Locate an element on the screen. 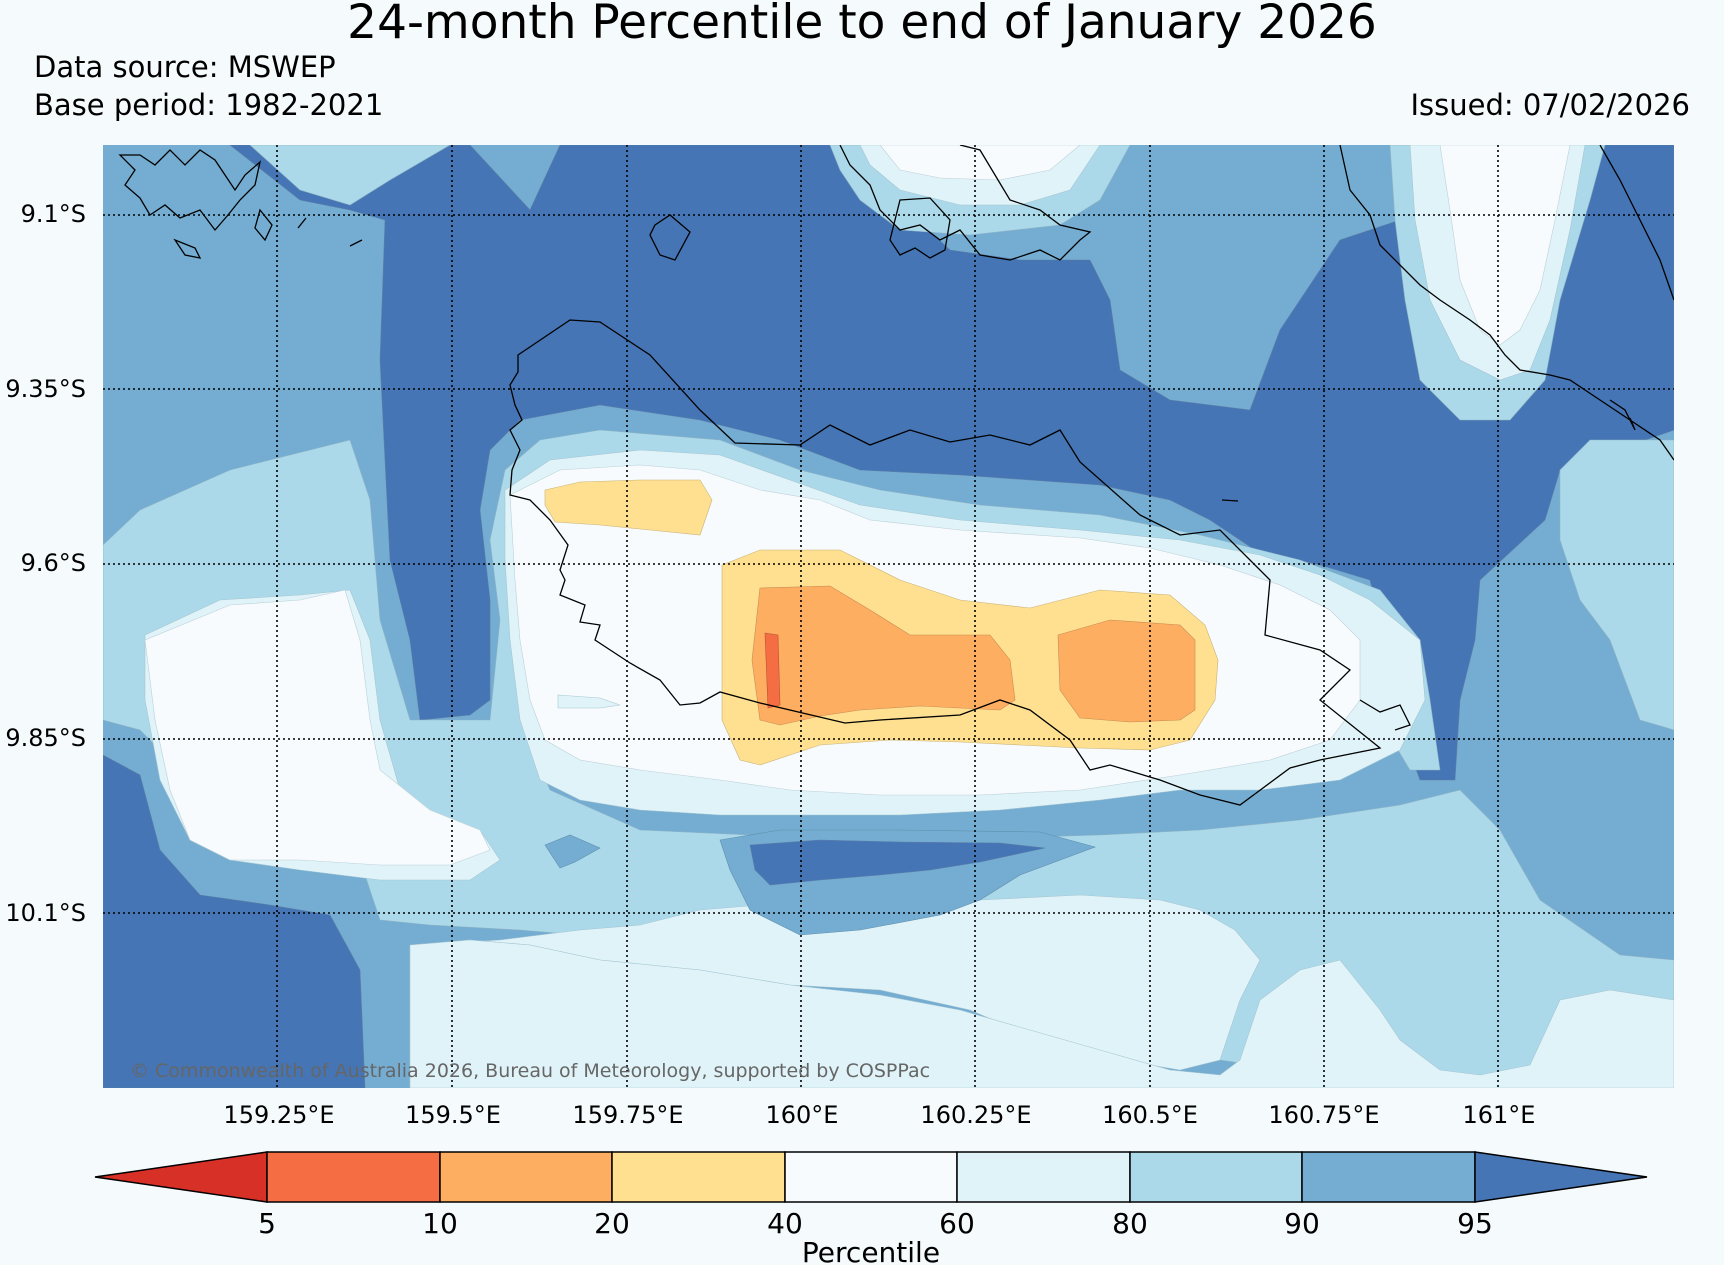 The image size is (1724, 1265). lon-label: 160.25°E is located at coordinates (975, 1115).